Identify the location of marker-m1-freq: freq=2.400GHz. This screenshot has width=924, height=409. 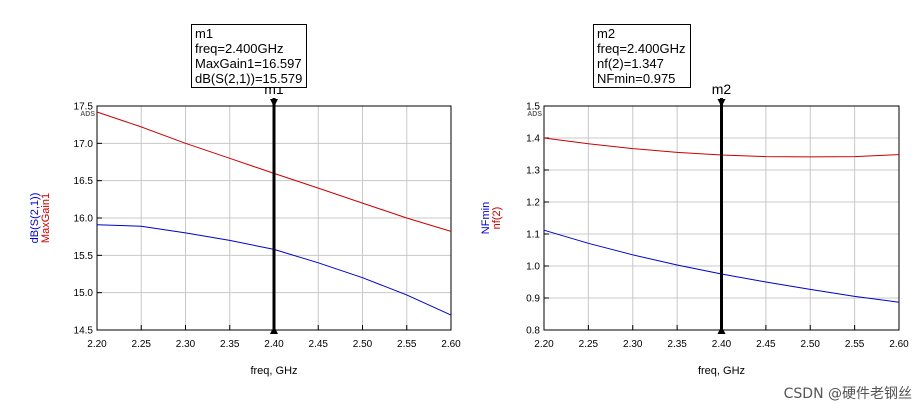
(239, 48).